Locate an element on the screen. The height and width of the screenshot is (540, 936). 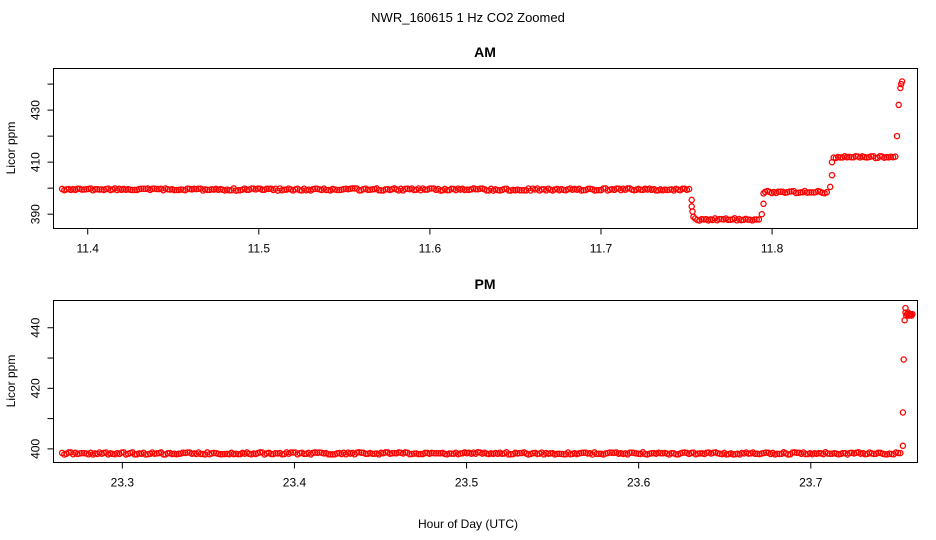
pm-x-tick-label: 23.5 is located at coordinates (467, 483).